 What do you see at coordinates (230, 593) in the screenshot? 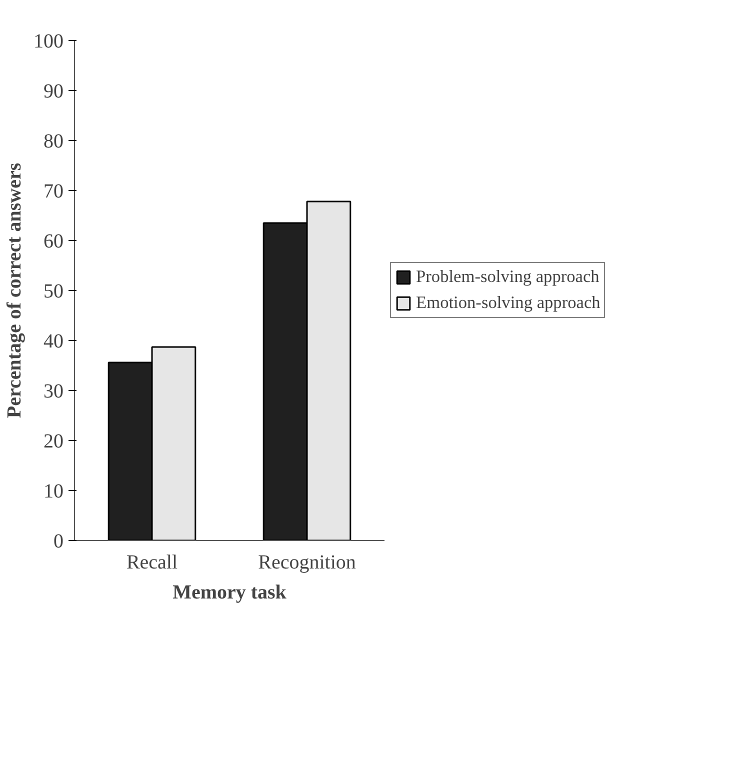
I see `x-axis-title: Memory task` at bounding box center [230, 593].